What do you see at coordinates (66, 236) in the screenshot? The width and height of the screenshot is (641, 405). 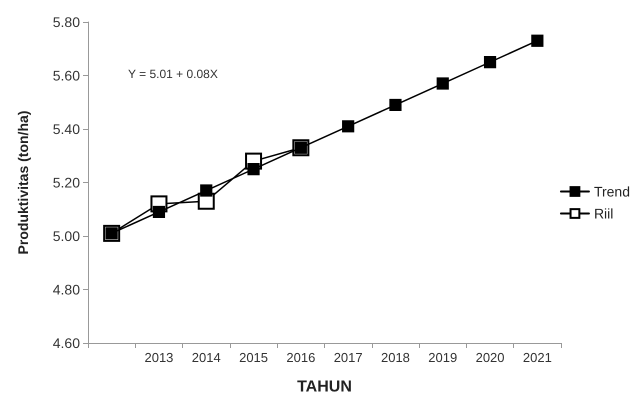 I see `y-tick-label: 5.00` at bounding box center [66, 236].